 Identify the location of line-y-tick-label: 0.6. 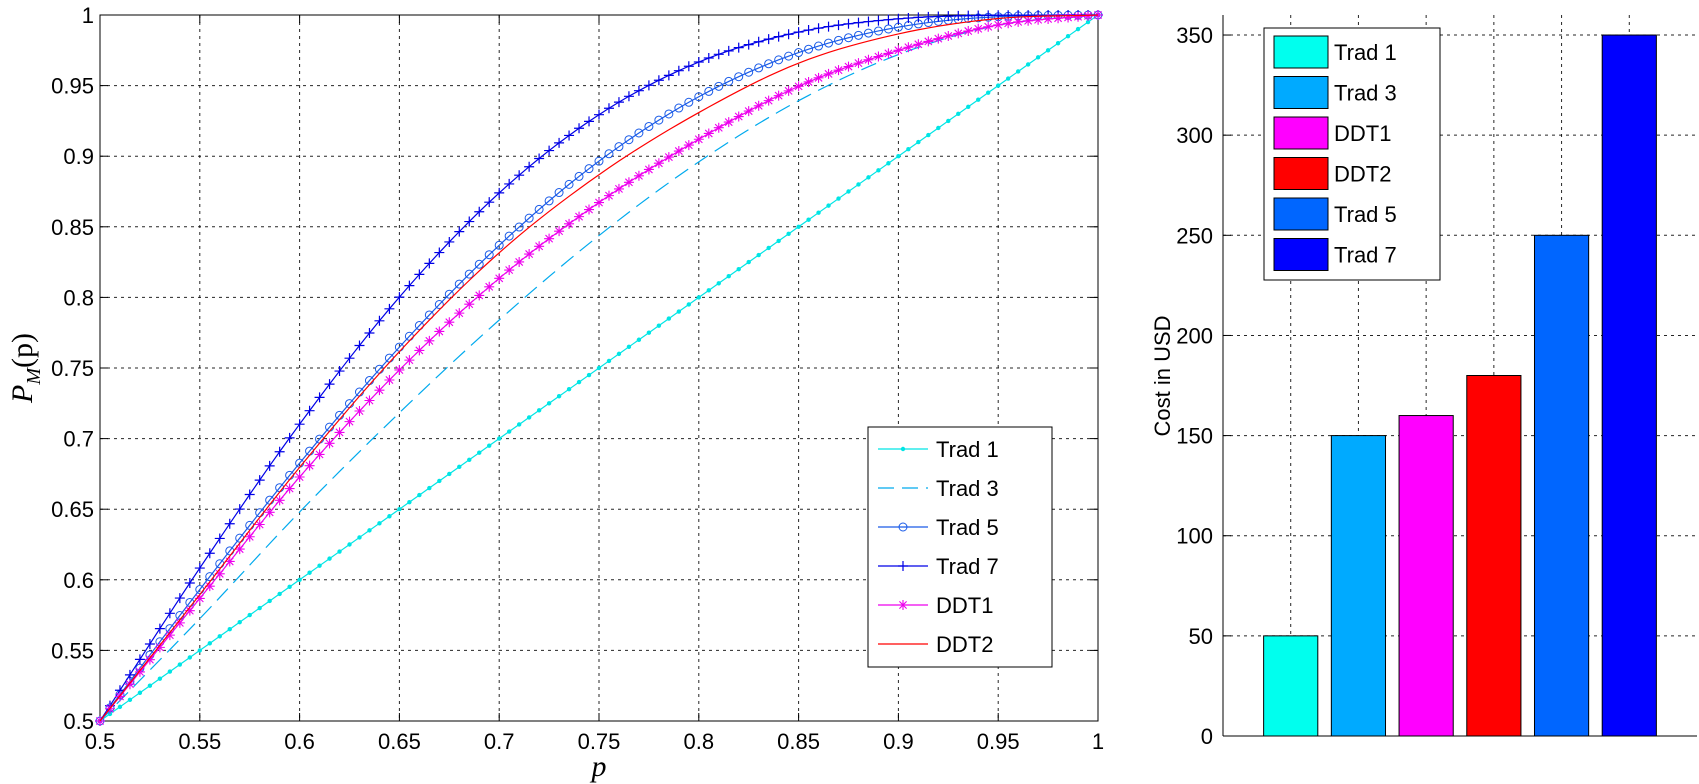
(78, 580).